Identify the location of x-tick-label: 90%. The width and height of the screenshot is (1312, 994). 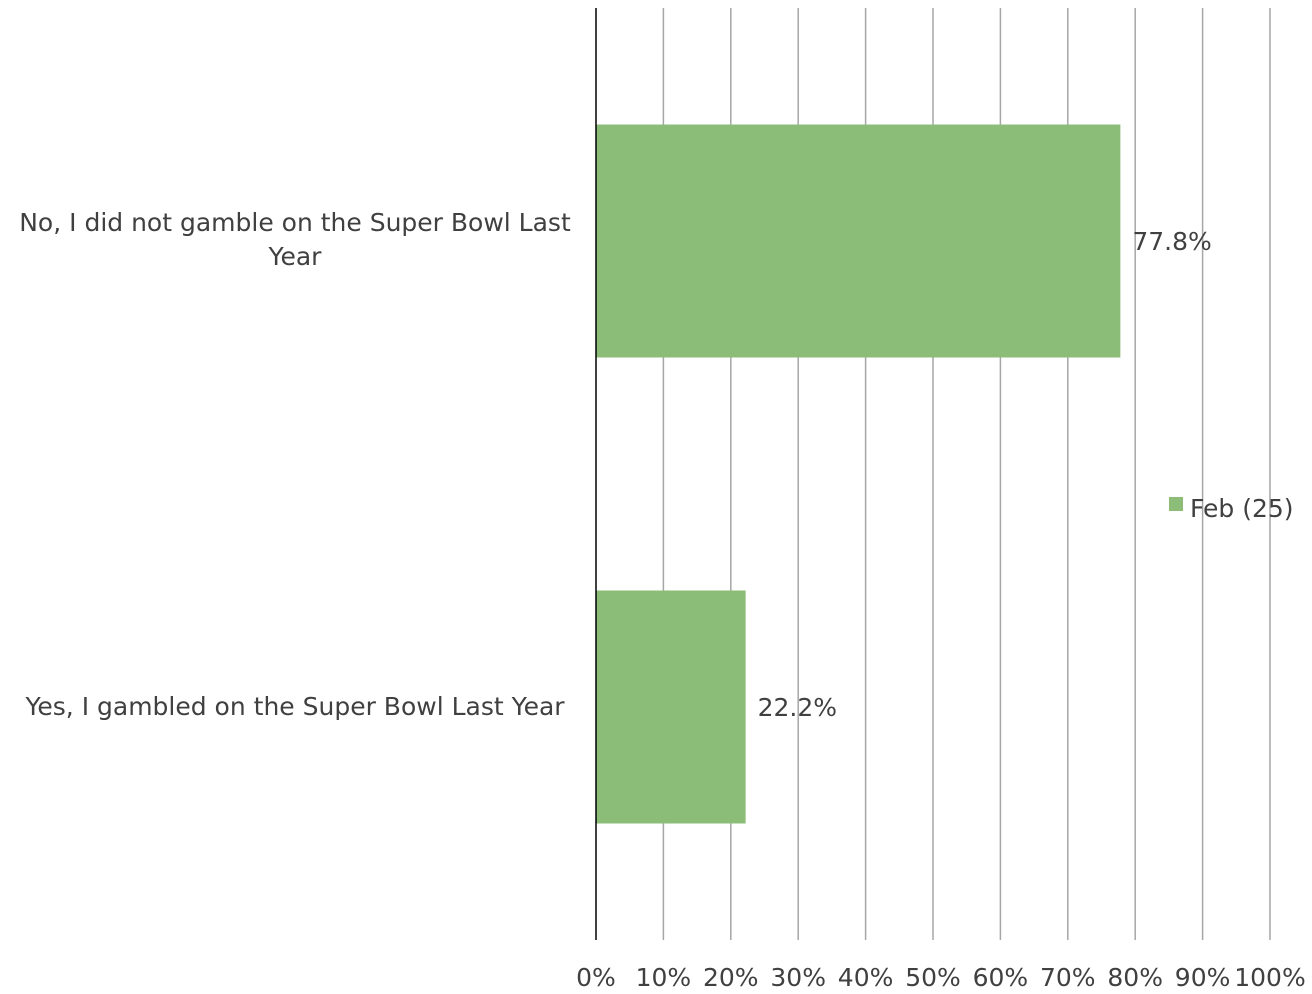
(1203, 977).